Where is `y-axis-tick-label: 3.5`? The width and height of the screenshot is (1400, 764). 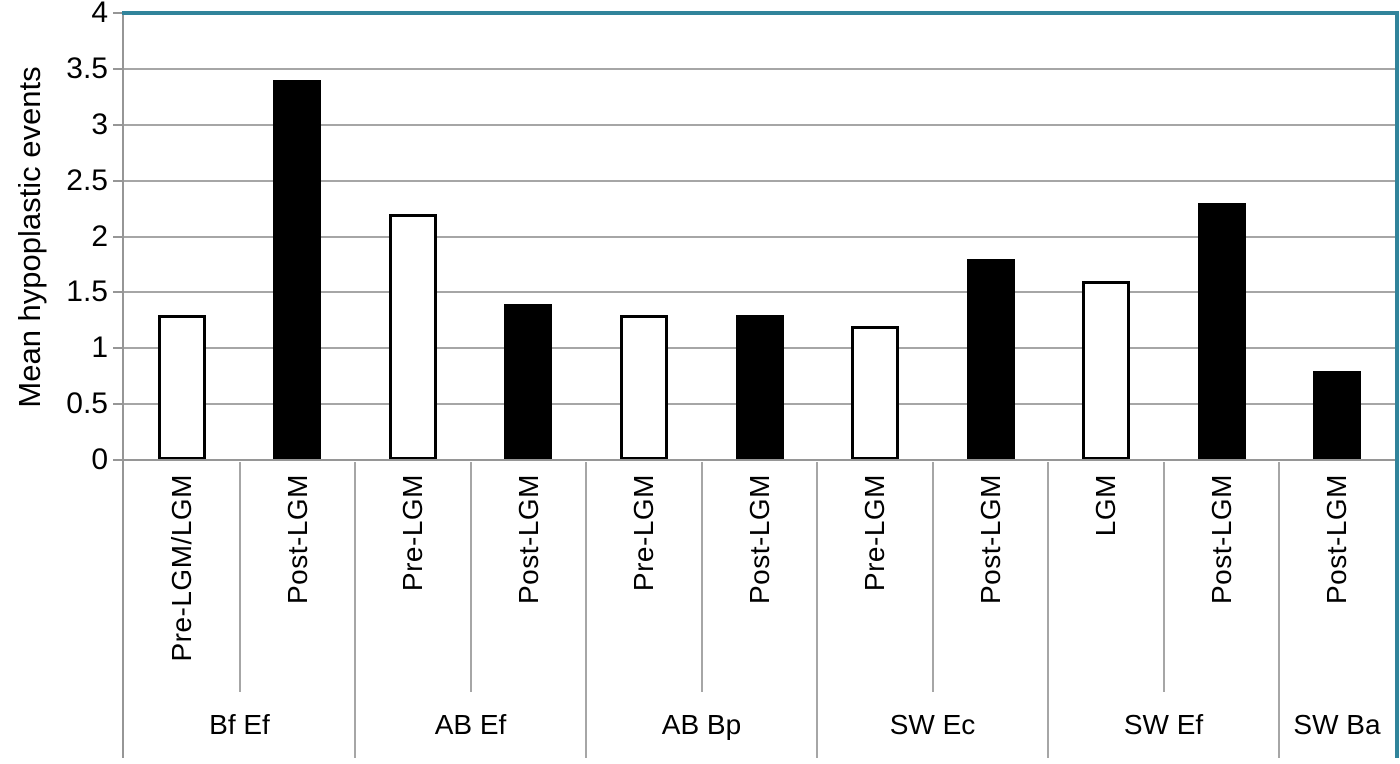 y-axis-tick-label: 3.5 is located at coordinates (87, 68).